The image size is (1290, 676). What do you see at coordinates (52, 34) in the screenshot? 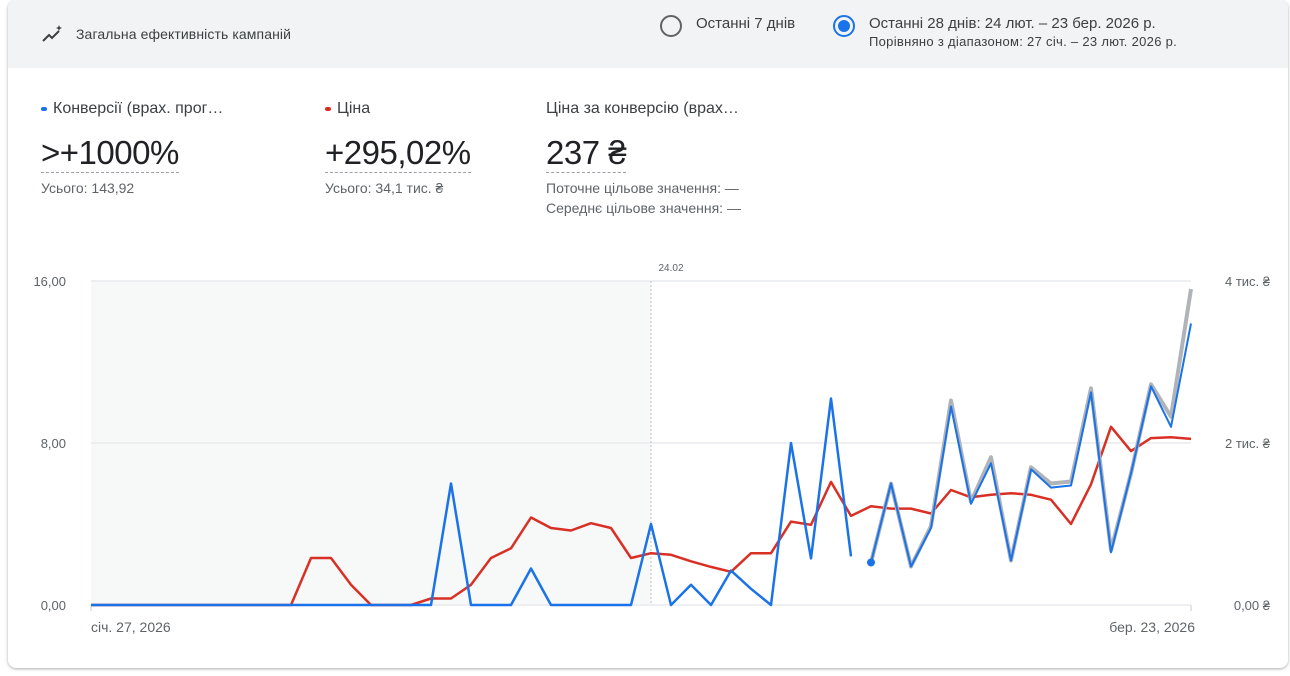
I see `trending-up-sparkle-icon` at bounding box center [52, 34].